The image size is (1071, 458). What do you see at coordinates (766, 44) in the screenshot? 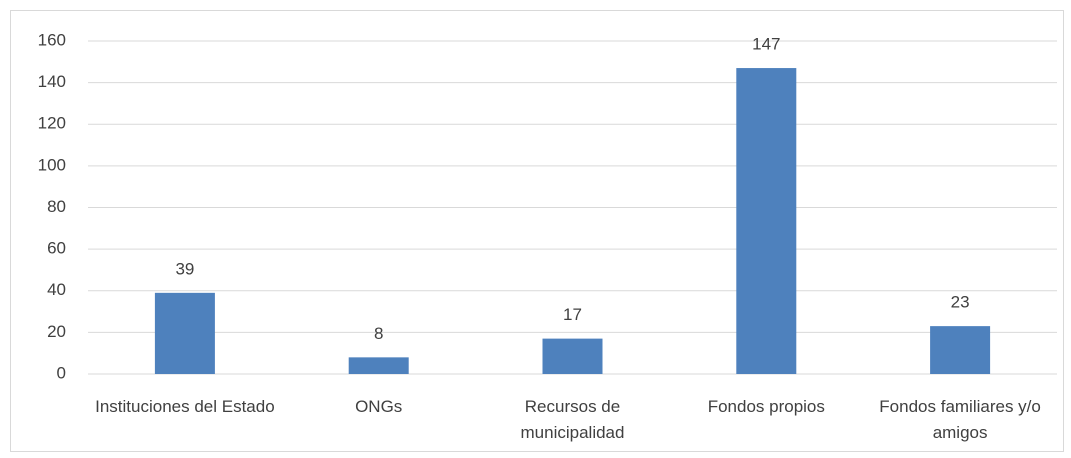
I see `data-label: 147` at bounding box center [766, 44].